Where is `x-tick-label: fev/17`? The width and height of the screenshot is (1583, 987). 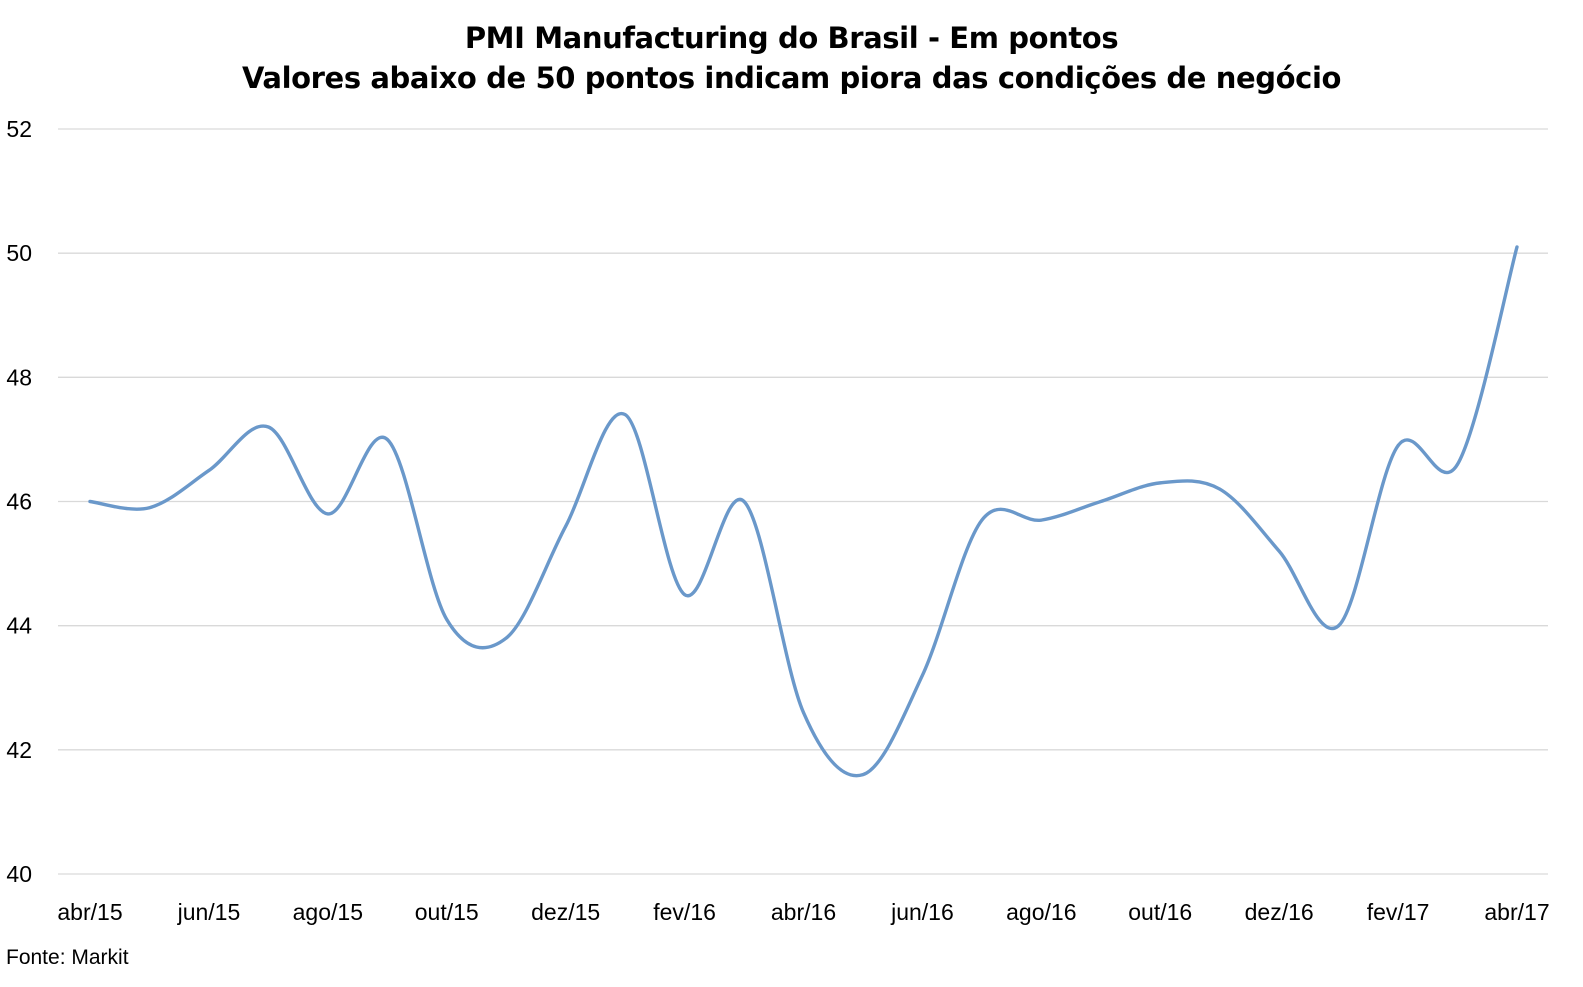
x-tick-label: fev/17 is located at coordinates (1398, 912).